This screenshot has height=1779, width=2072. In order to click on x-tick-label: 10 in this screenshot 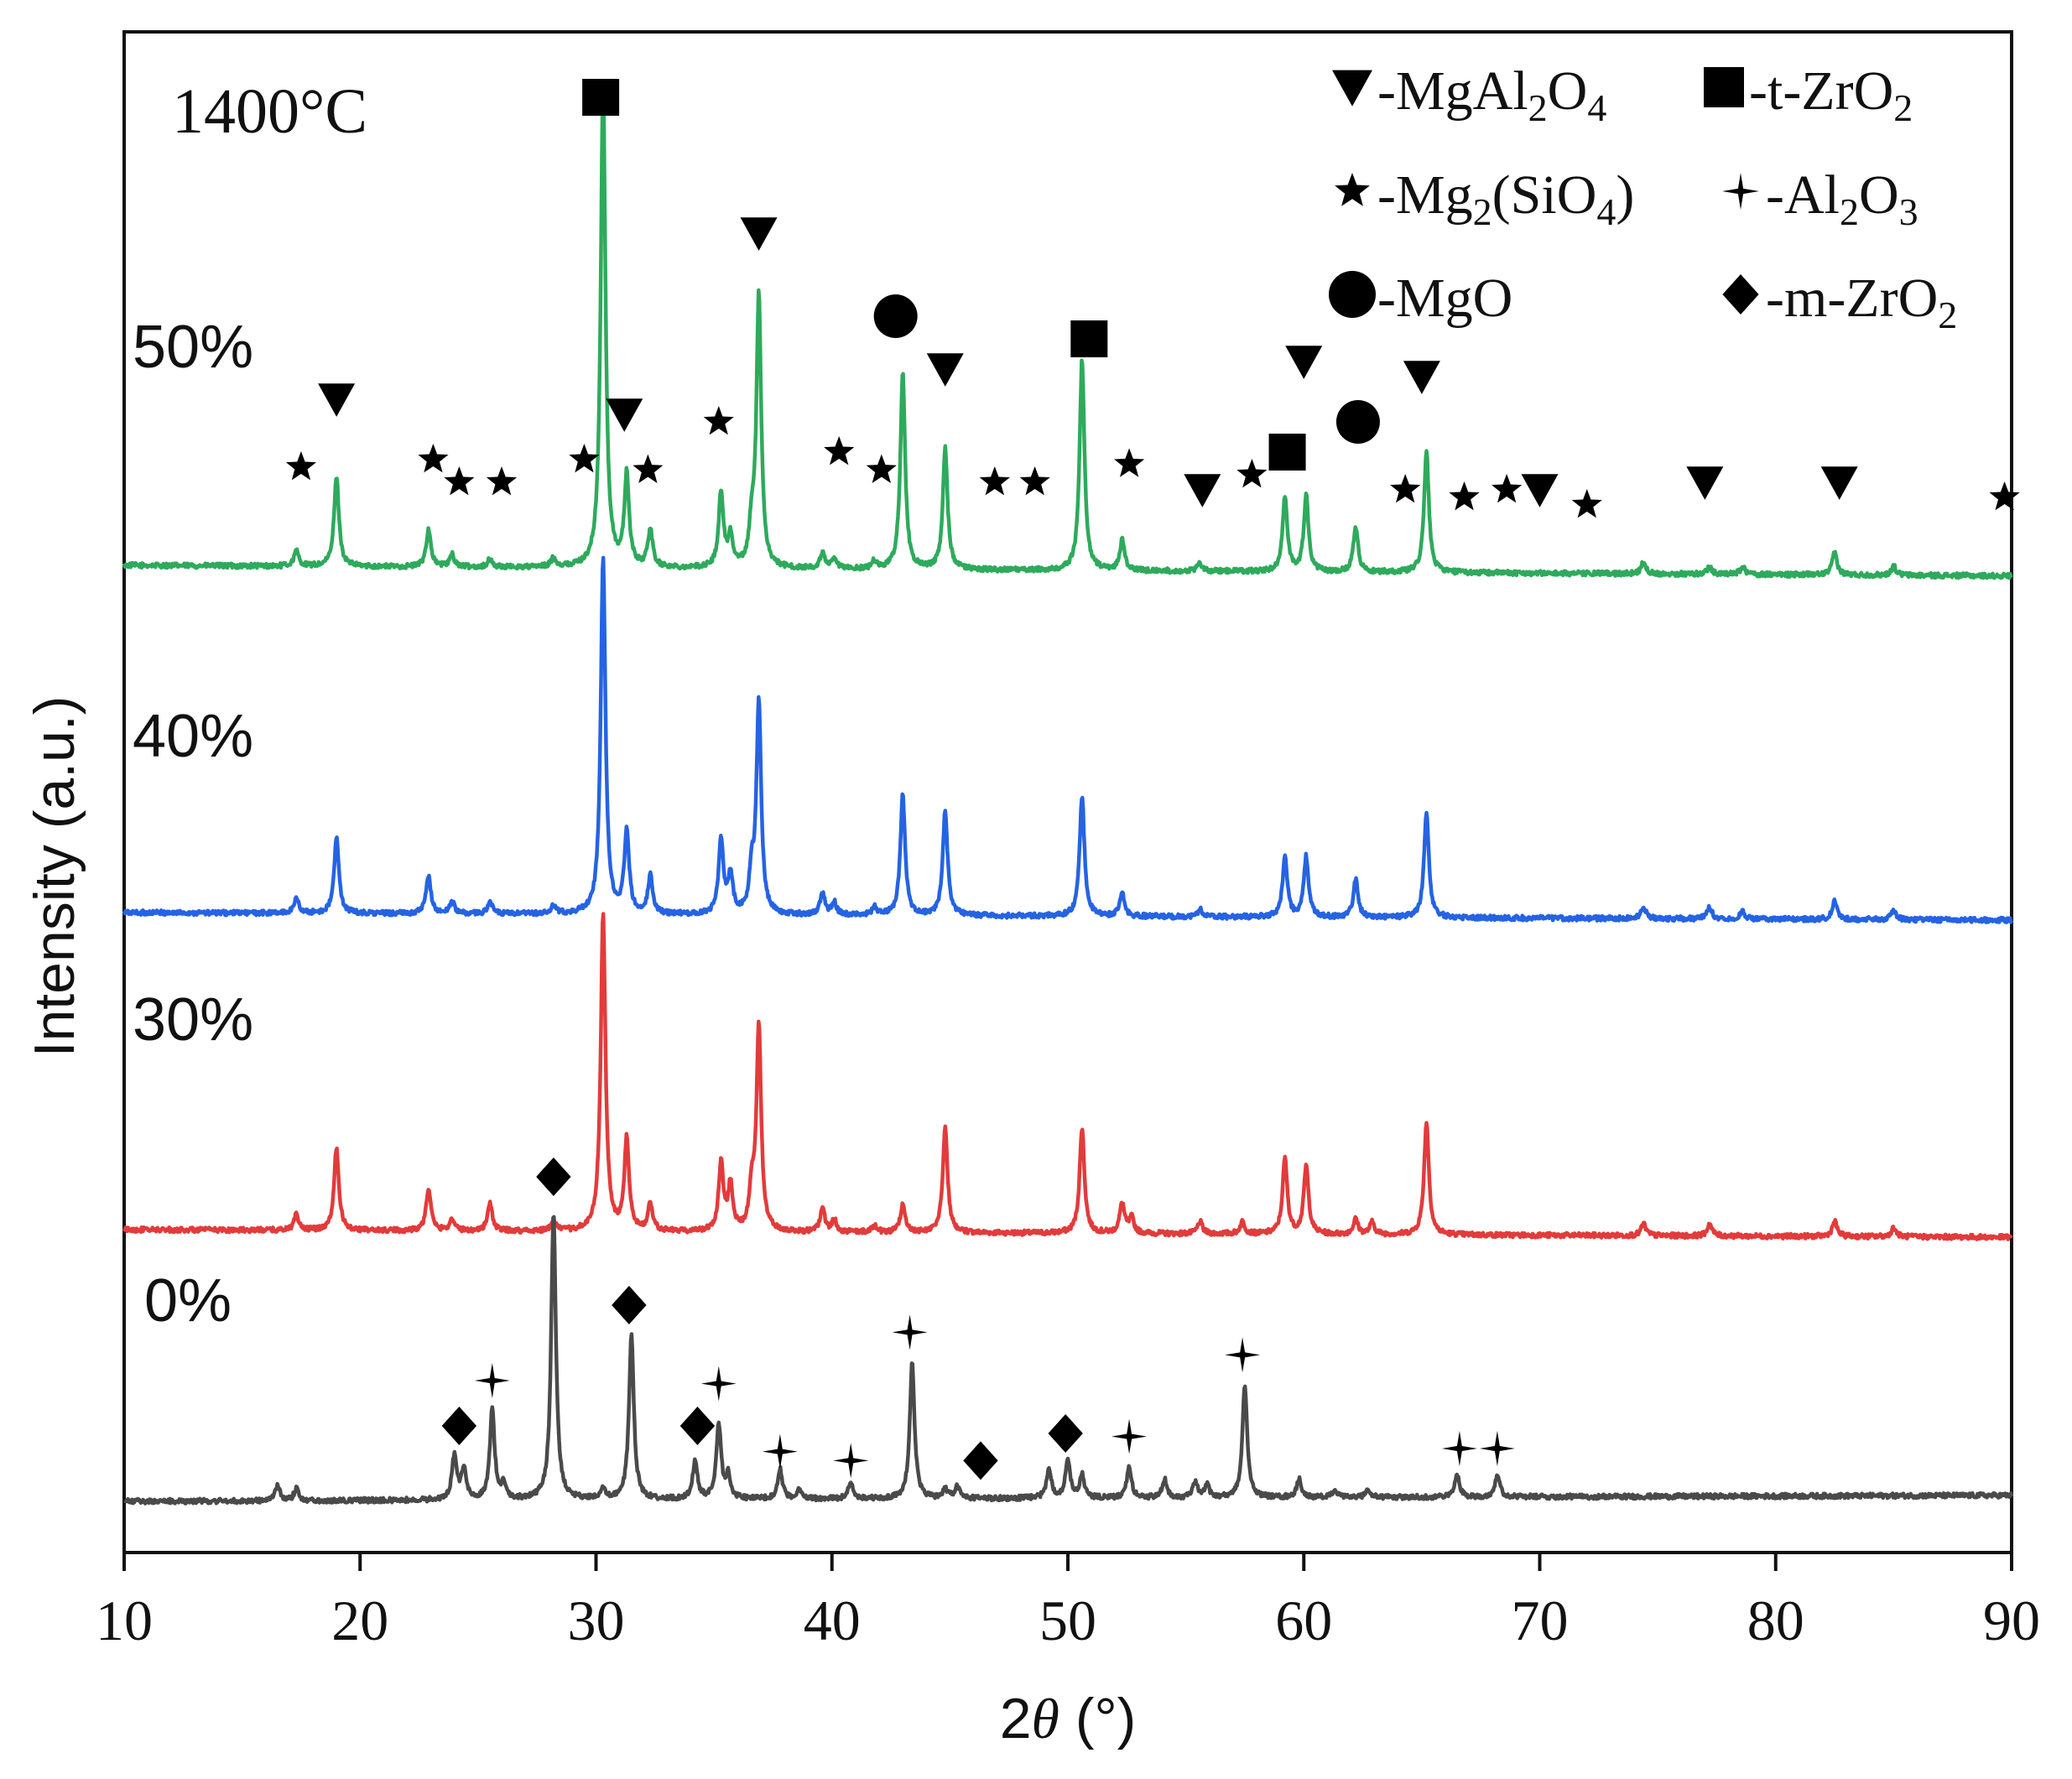, I will do `click(124, 1620)`.